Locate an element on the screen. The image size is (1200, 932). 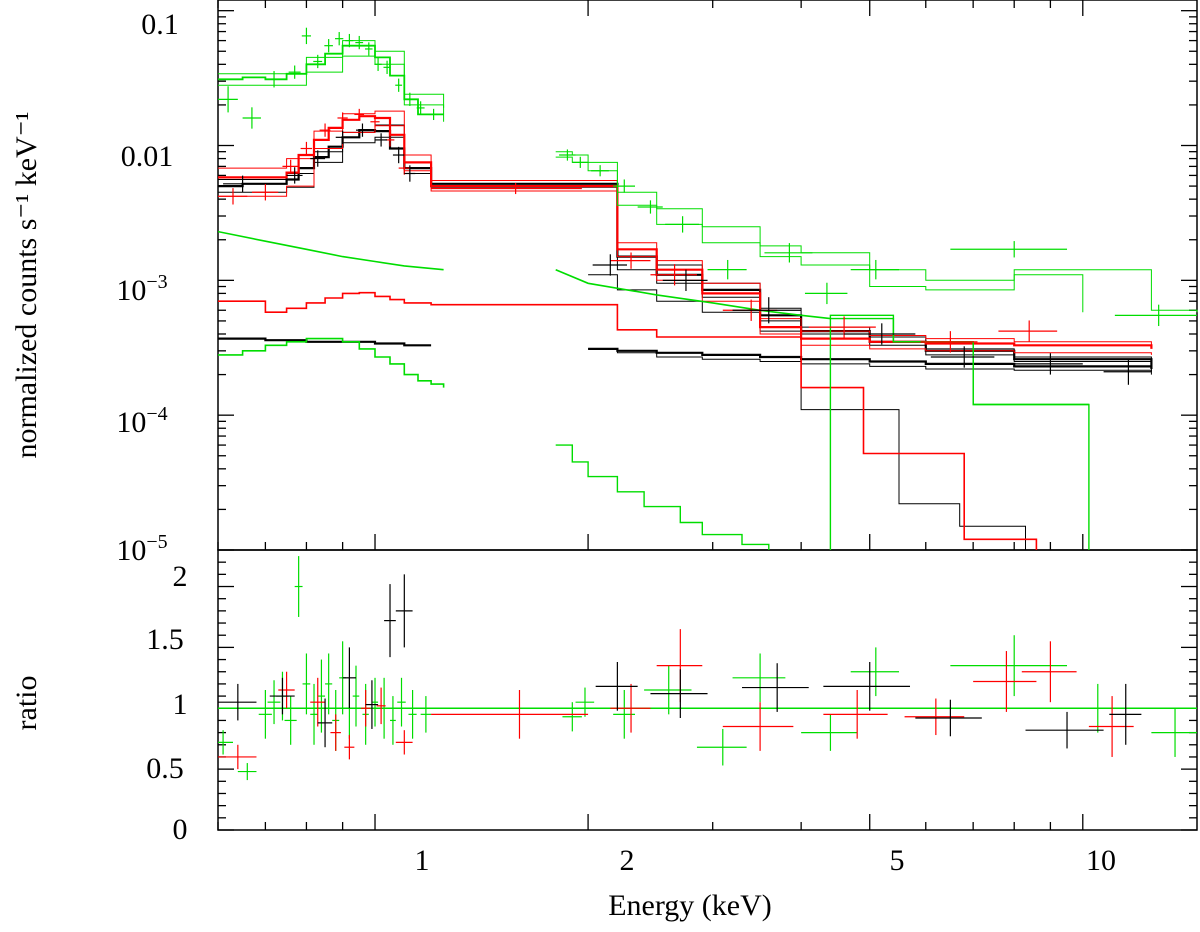
ytick-label-1e-4-exp: −4 is located at coordinates (156, 414).